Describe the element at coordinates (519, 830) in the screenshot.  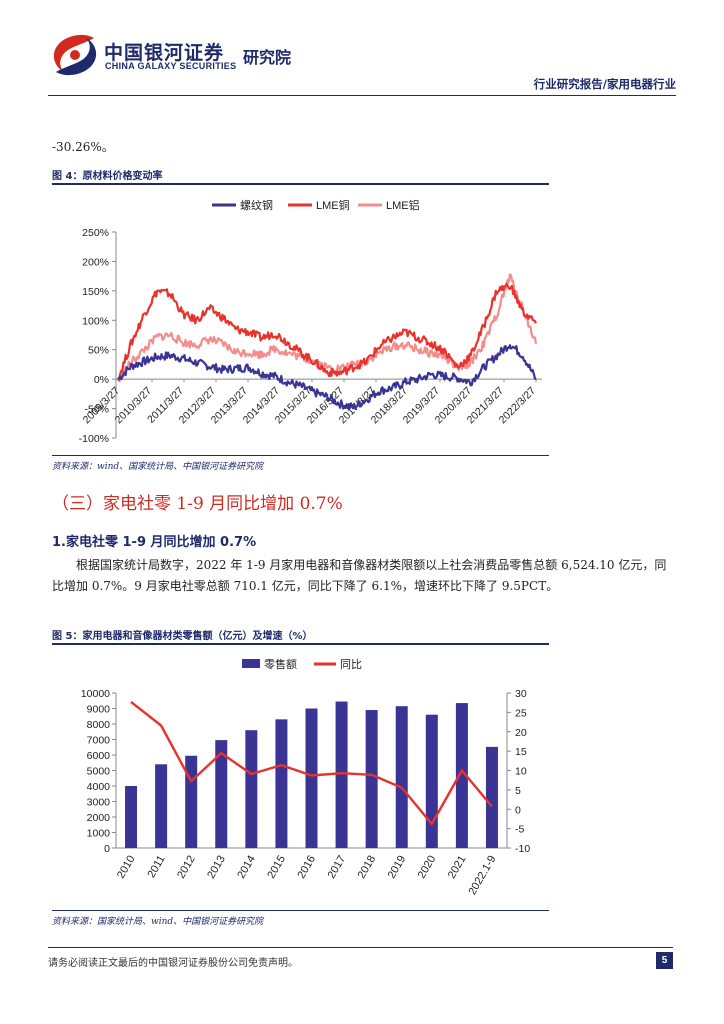
I see `right-tick-label: -5` at that location.